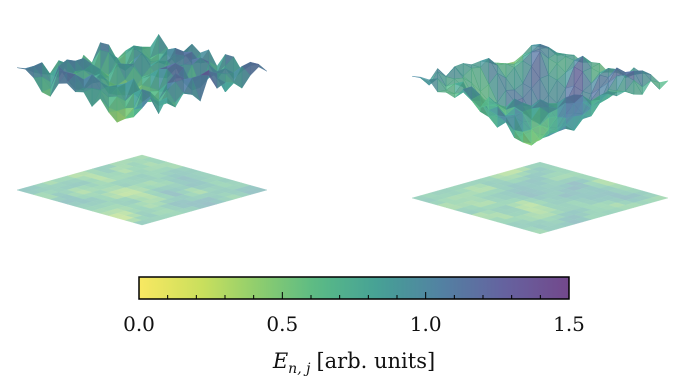  I want to click on colorbar-label-subscript: n, j, so click(299, 369).